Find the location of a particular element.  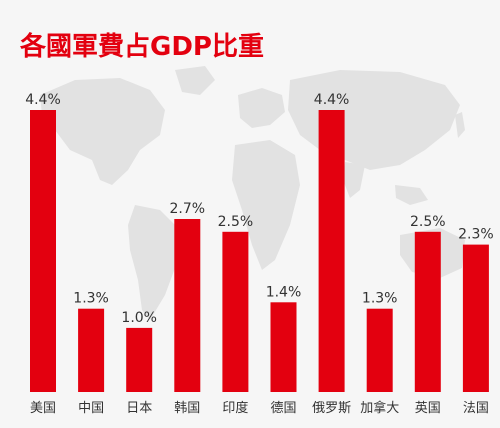

category-labels: 美国 中国 日本 韩国 印度 德国 俄罗斯 加拿大 英国 法国 is located at coordinates (259, 408).